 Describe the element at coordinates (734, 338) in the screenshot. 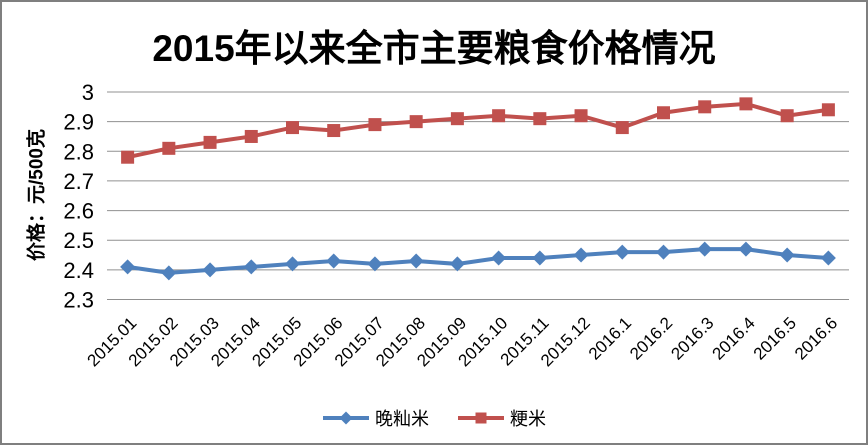

I see `x-tick-label: 2016.4` at that location.